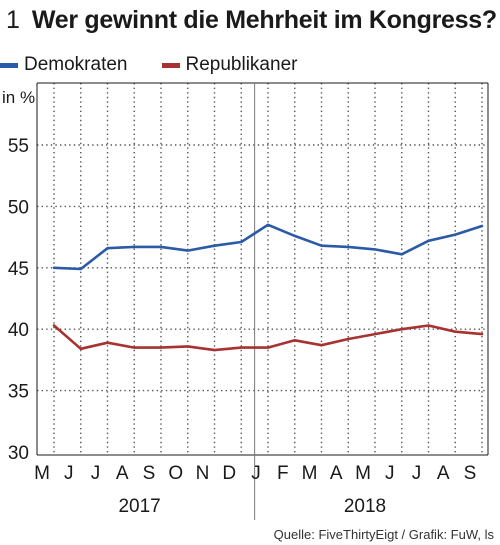  What do you see at coordinates (175, 473) in the screenshot?
I see `x-tick-label: O` at bounding box center [175, 473].